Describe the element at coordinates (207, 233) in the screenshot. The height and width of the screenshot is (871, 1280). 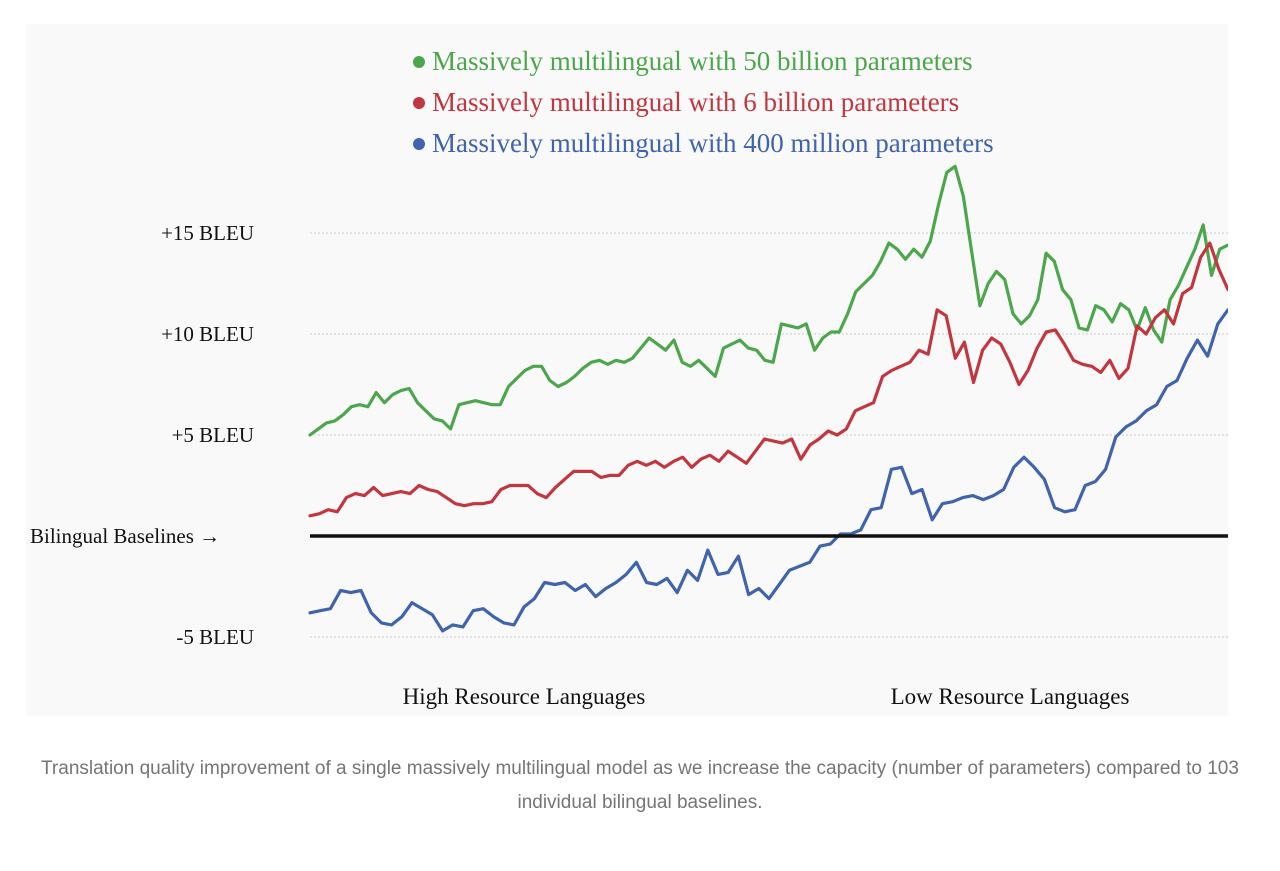
I see `y-tick-label: +15 BLEU` at that location.